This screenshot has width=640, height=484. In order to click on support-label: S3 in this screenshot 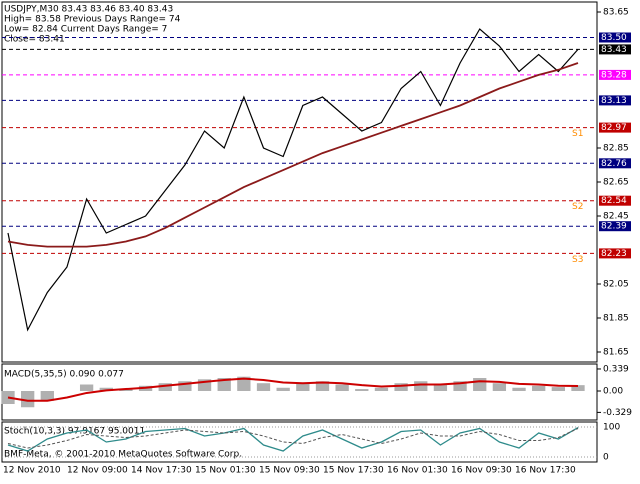, I will do `click(577, 260)`.